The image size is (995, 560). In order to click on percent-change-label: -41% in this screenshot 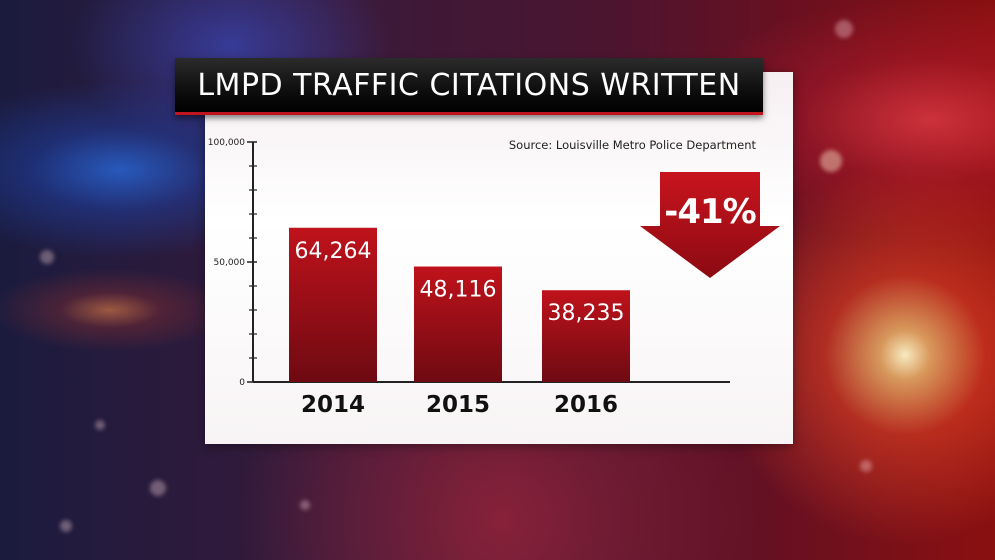, I will do `click(710, 212)`.